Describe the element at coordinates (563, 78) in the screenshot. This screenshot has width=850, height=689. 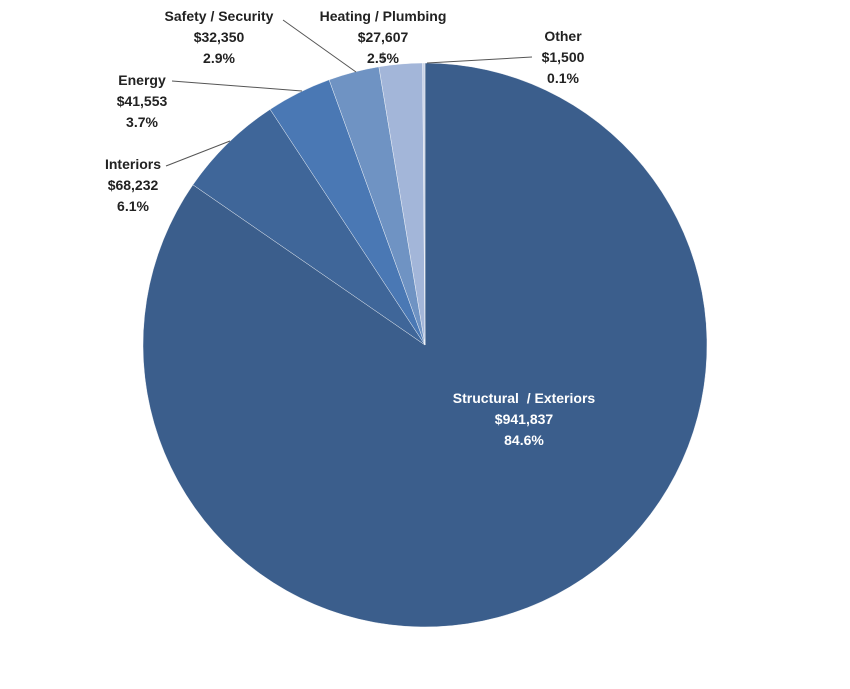
I see `label-percent: 0.1%` at that location.